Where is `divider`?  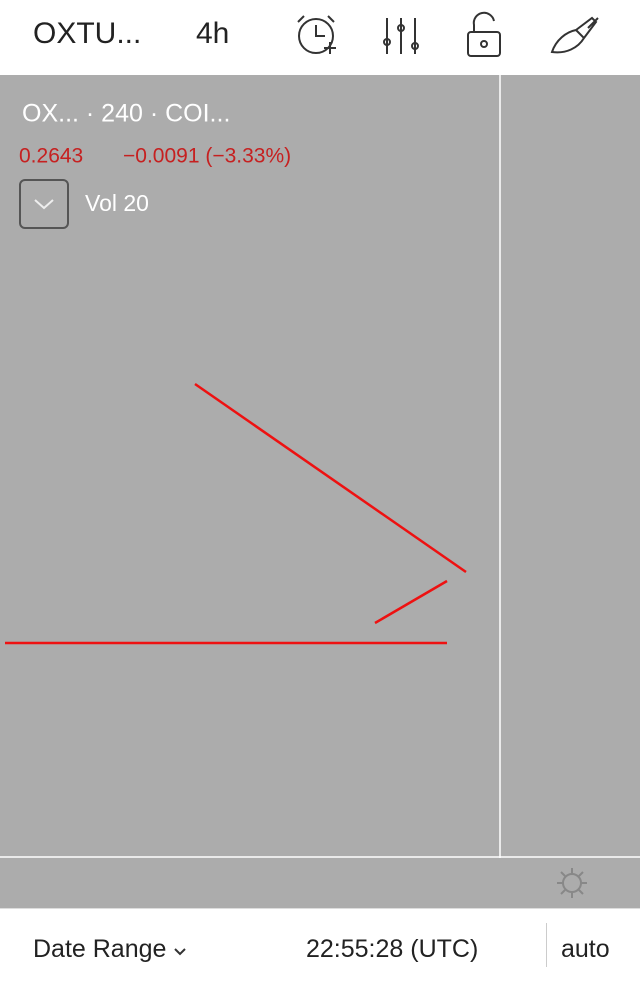 divider is located at coordinates (546, 945).